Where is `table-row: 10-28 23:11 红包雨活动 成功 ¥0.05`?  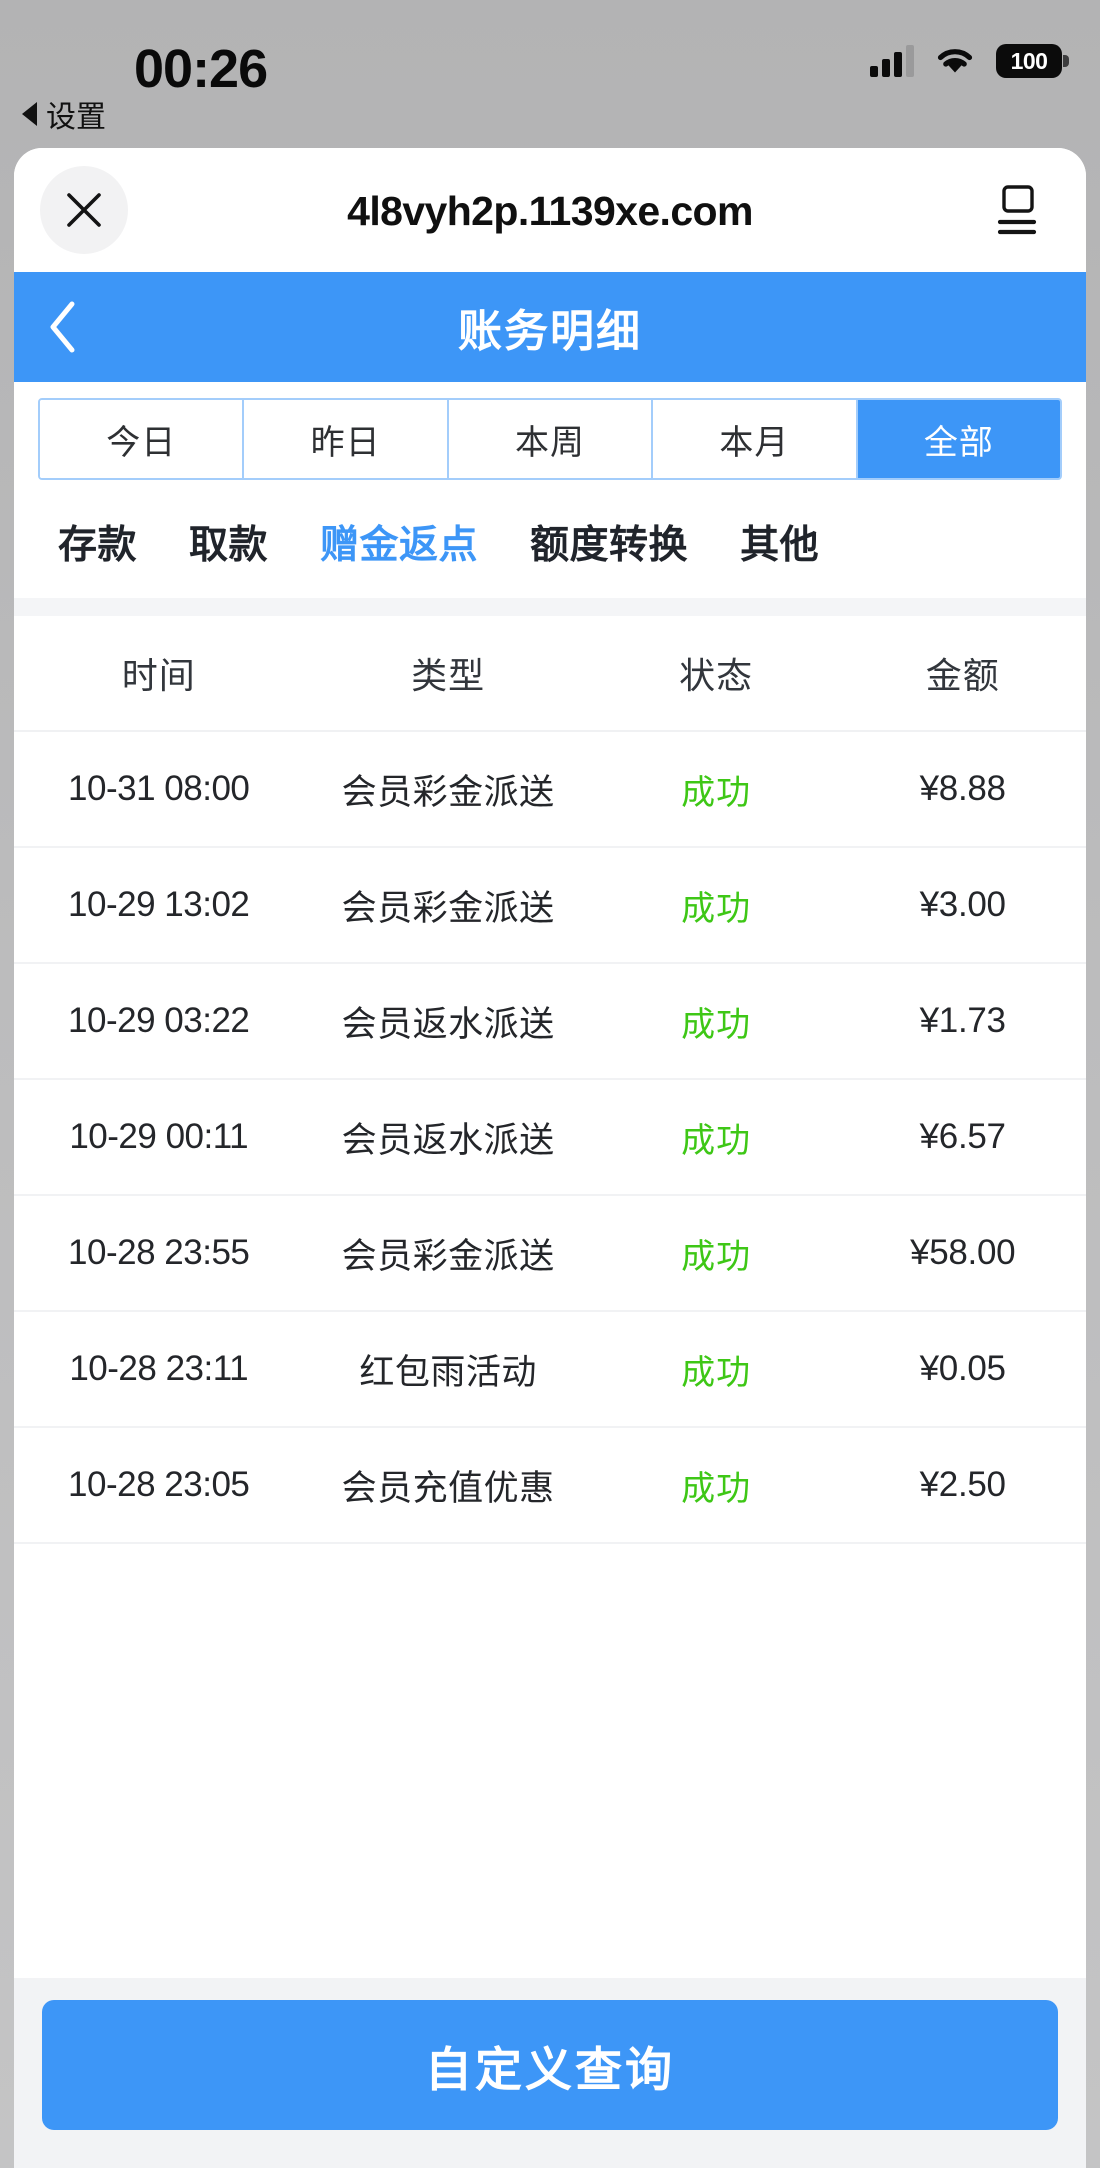
table-row: 10-28 23:11 红包雨活动 成功 ¥0.05 is located at coordinates (550, 1370).